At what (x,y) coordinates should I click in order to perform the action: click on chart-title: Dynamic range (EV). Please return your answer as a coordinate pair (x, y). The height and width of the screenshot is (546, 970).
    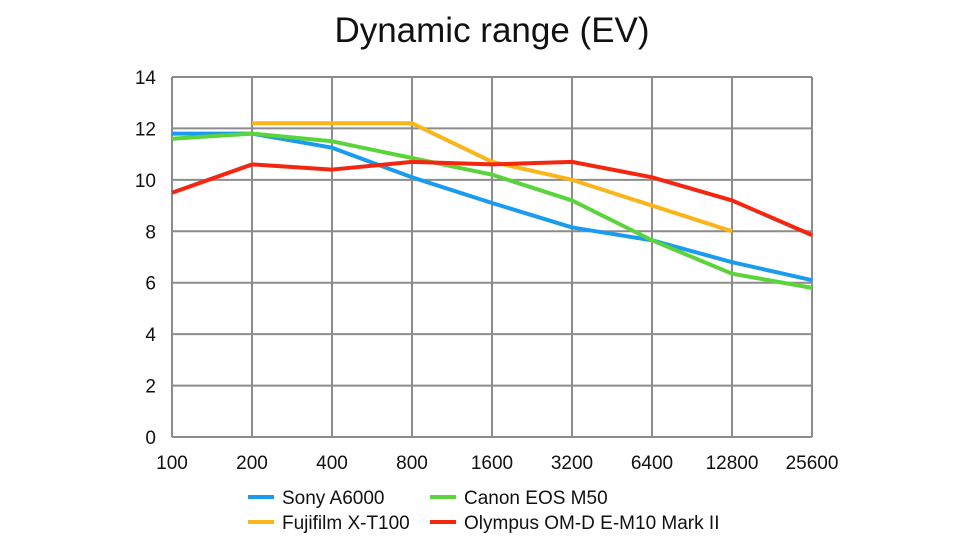
    Looking at the image, I should click on (491, 30).